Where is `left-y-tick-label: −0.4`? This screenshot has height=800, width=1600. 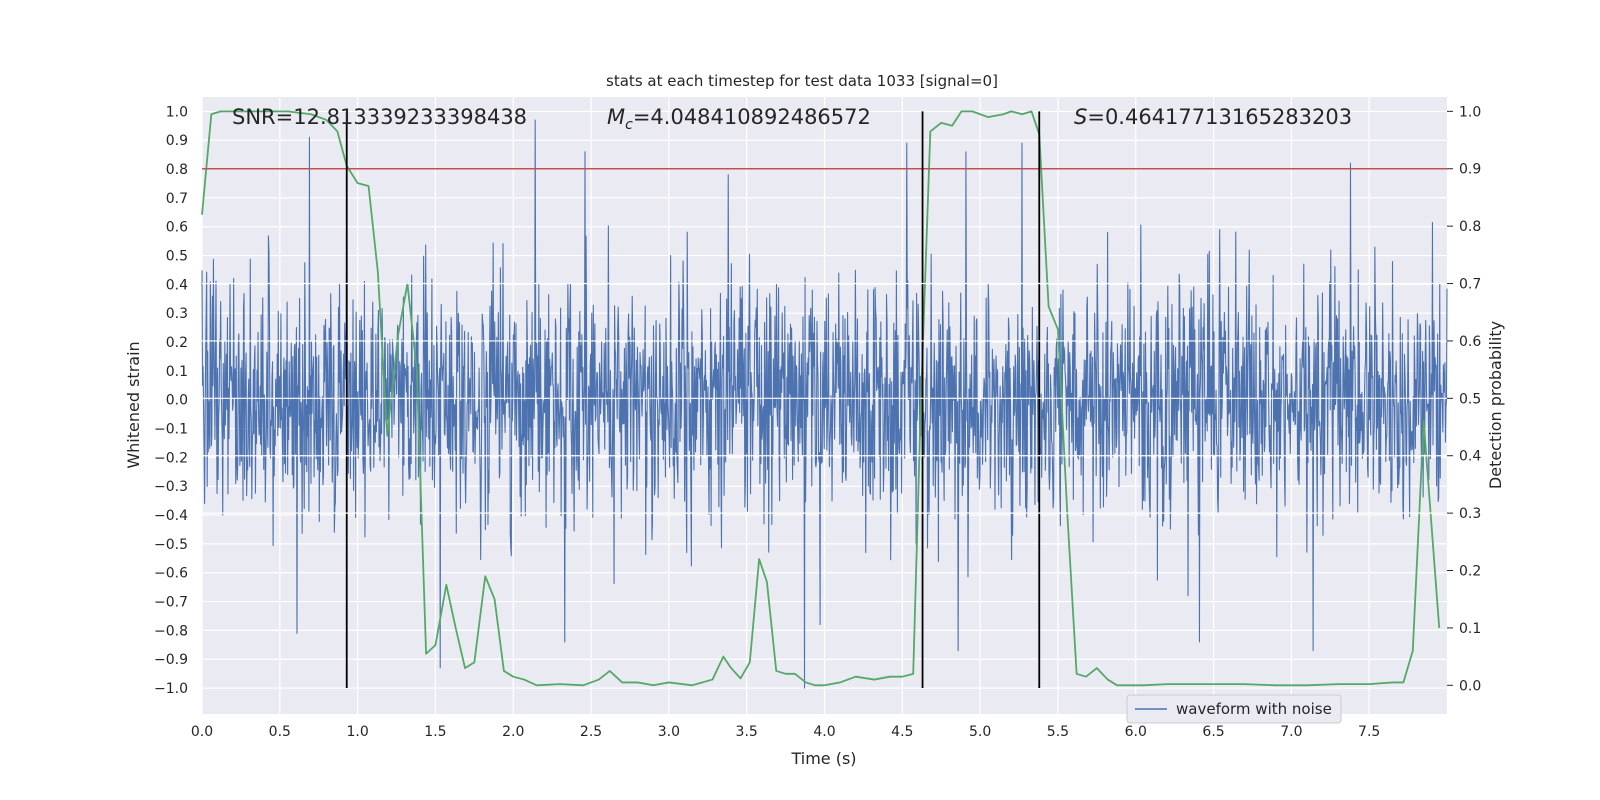 left-y-tick-label: −0.4 is located at coordinates (171, 516).